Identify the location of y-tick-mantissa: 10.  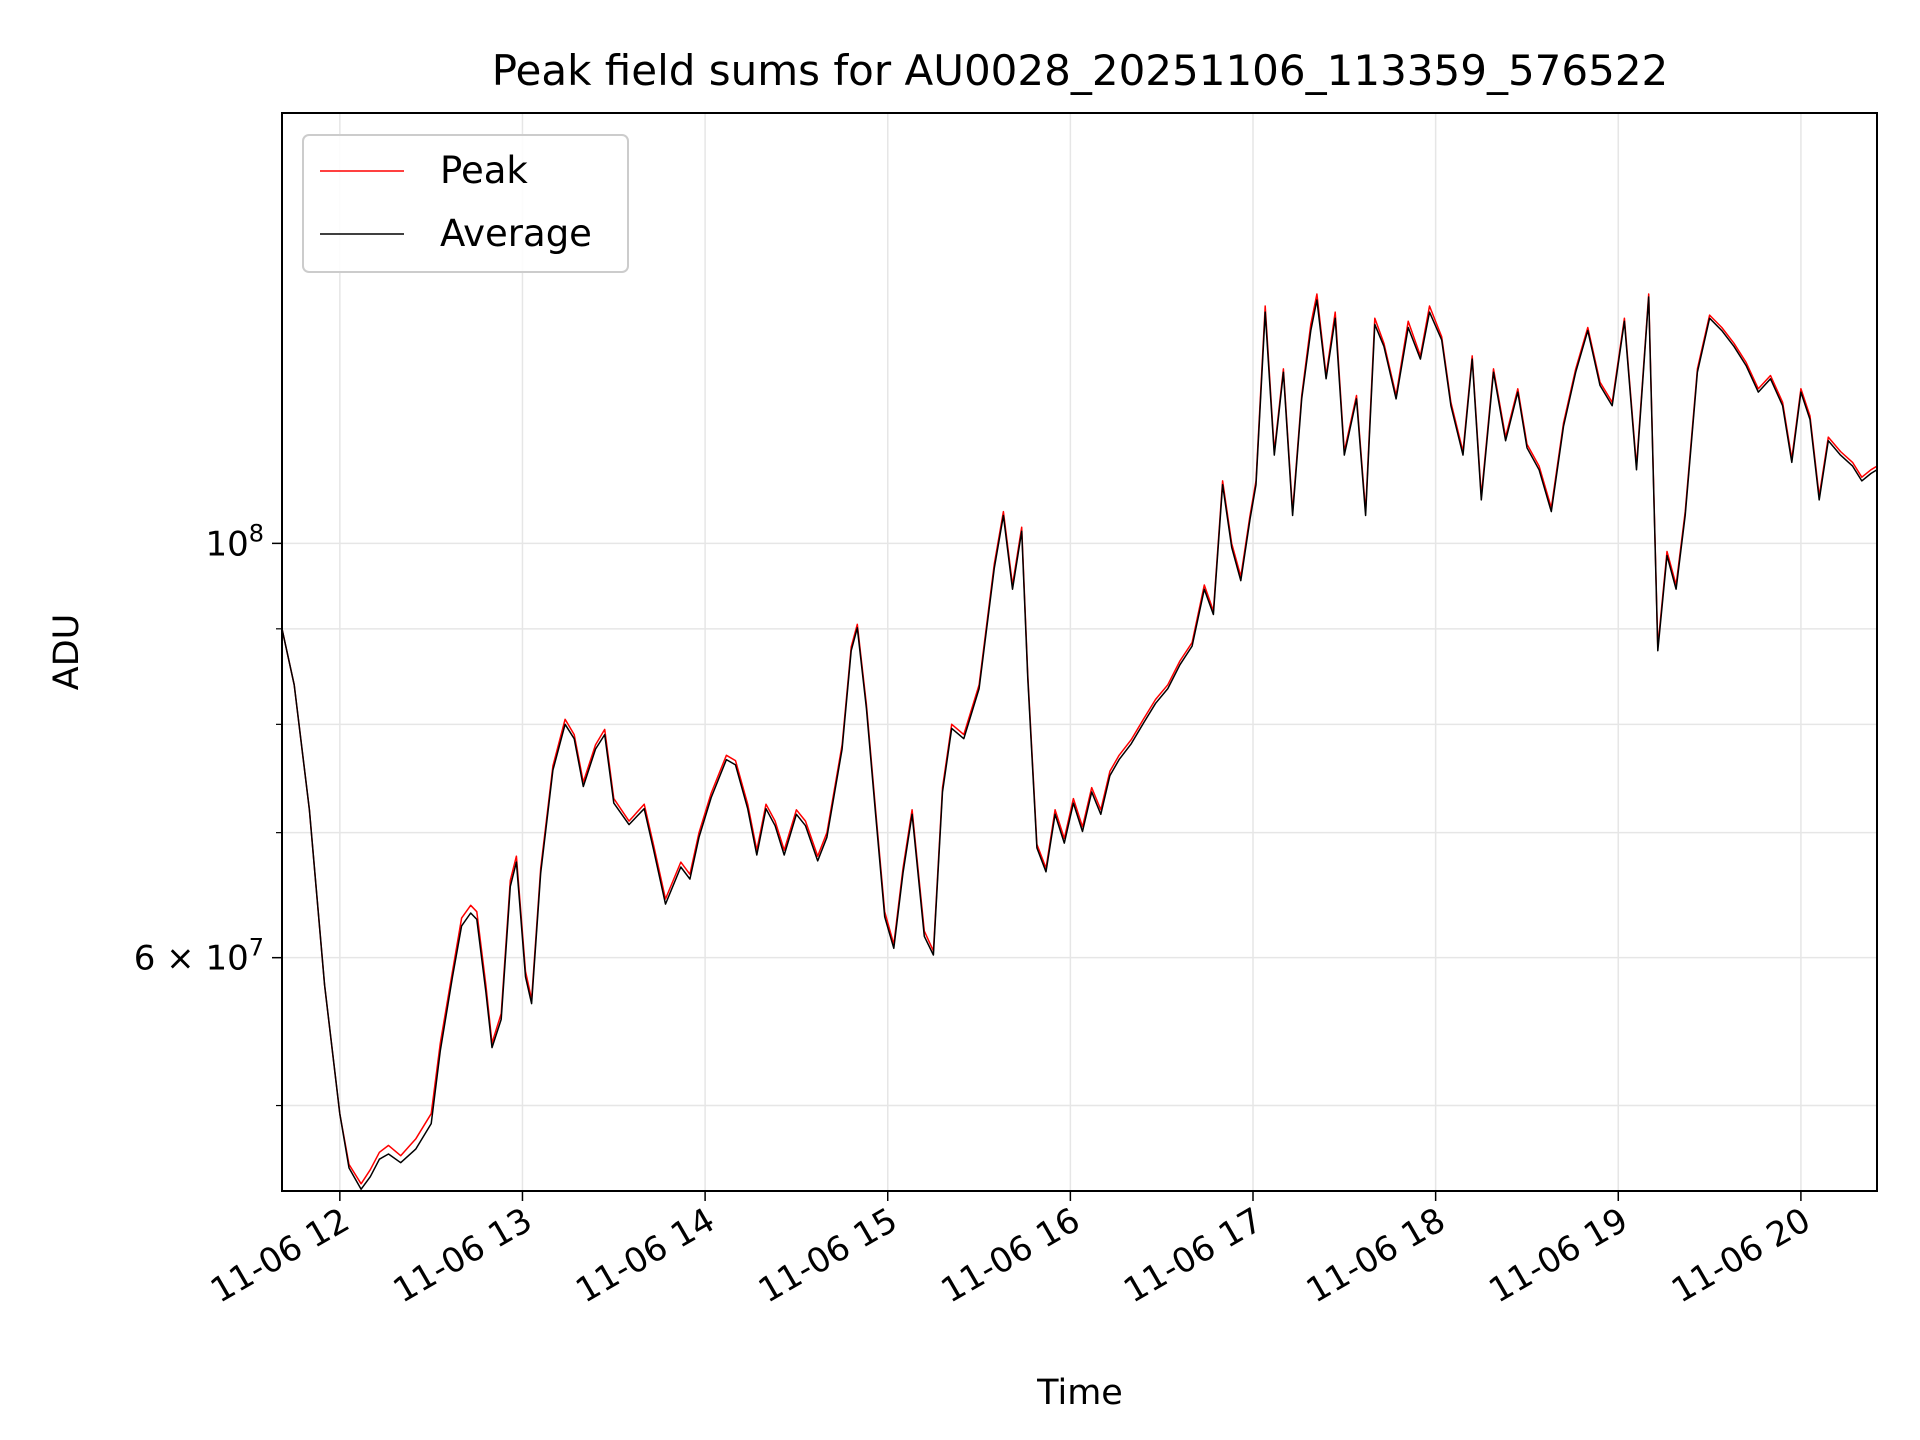
(226, 544).